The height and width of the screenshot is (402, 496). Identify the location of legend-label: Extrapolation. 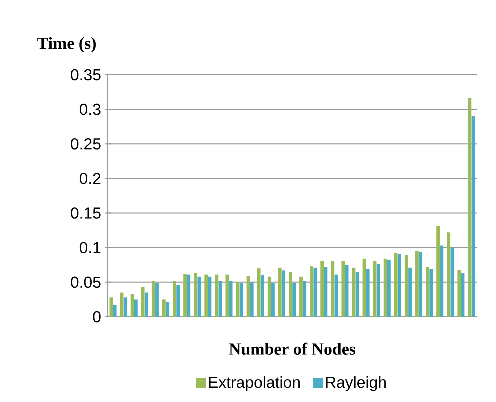
(254, 384).